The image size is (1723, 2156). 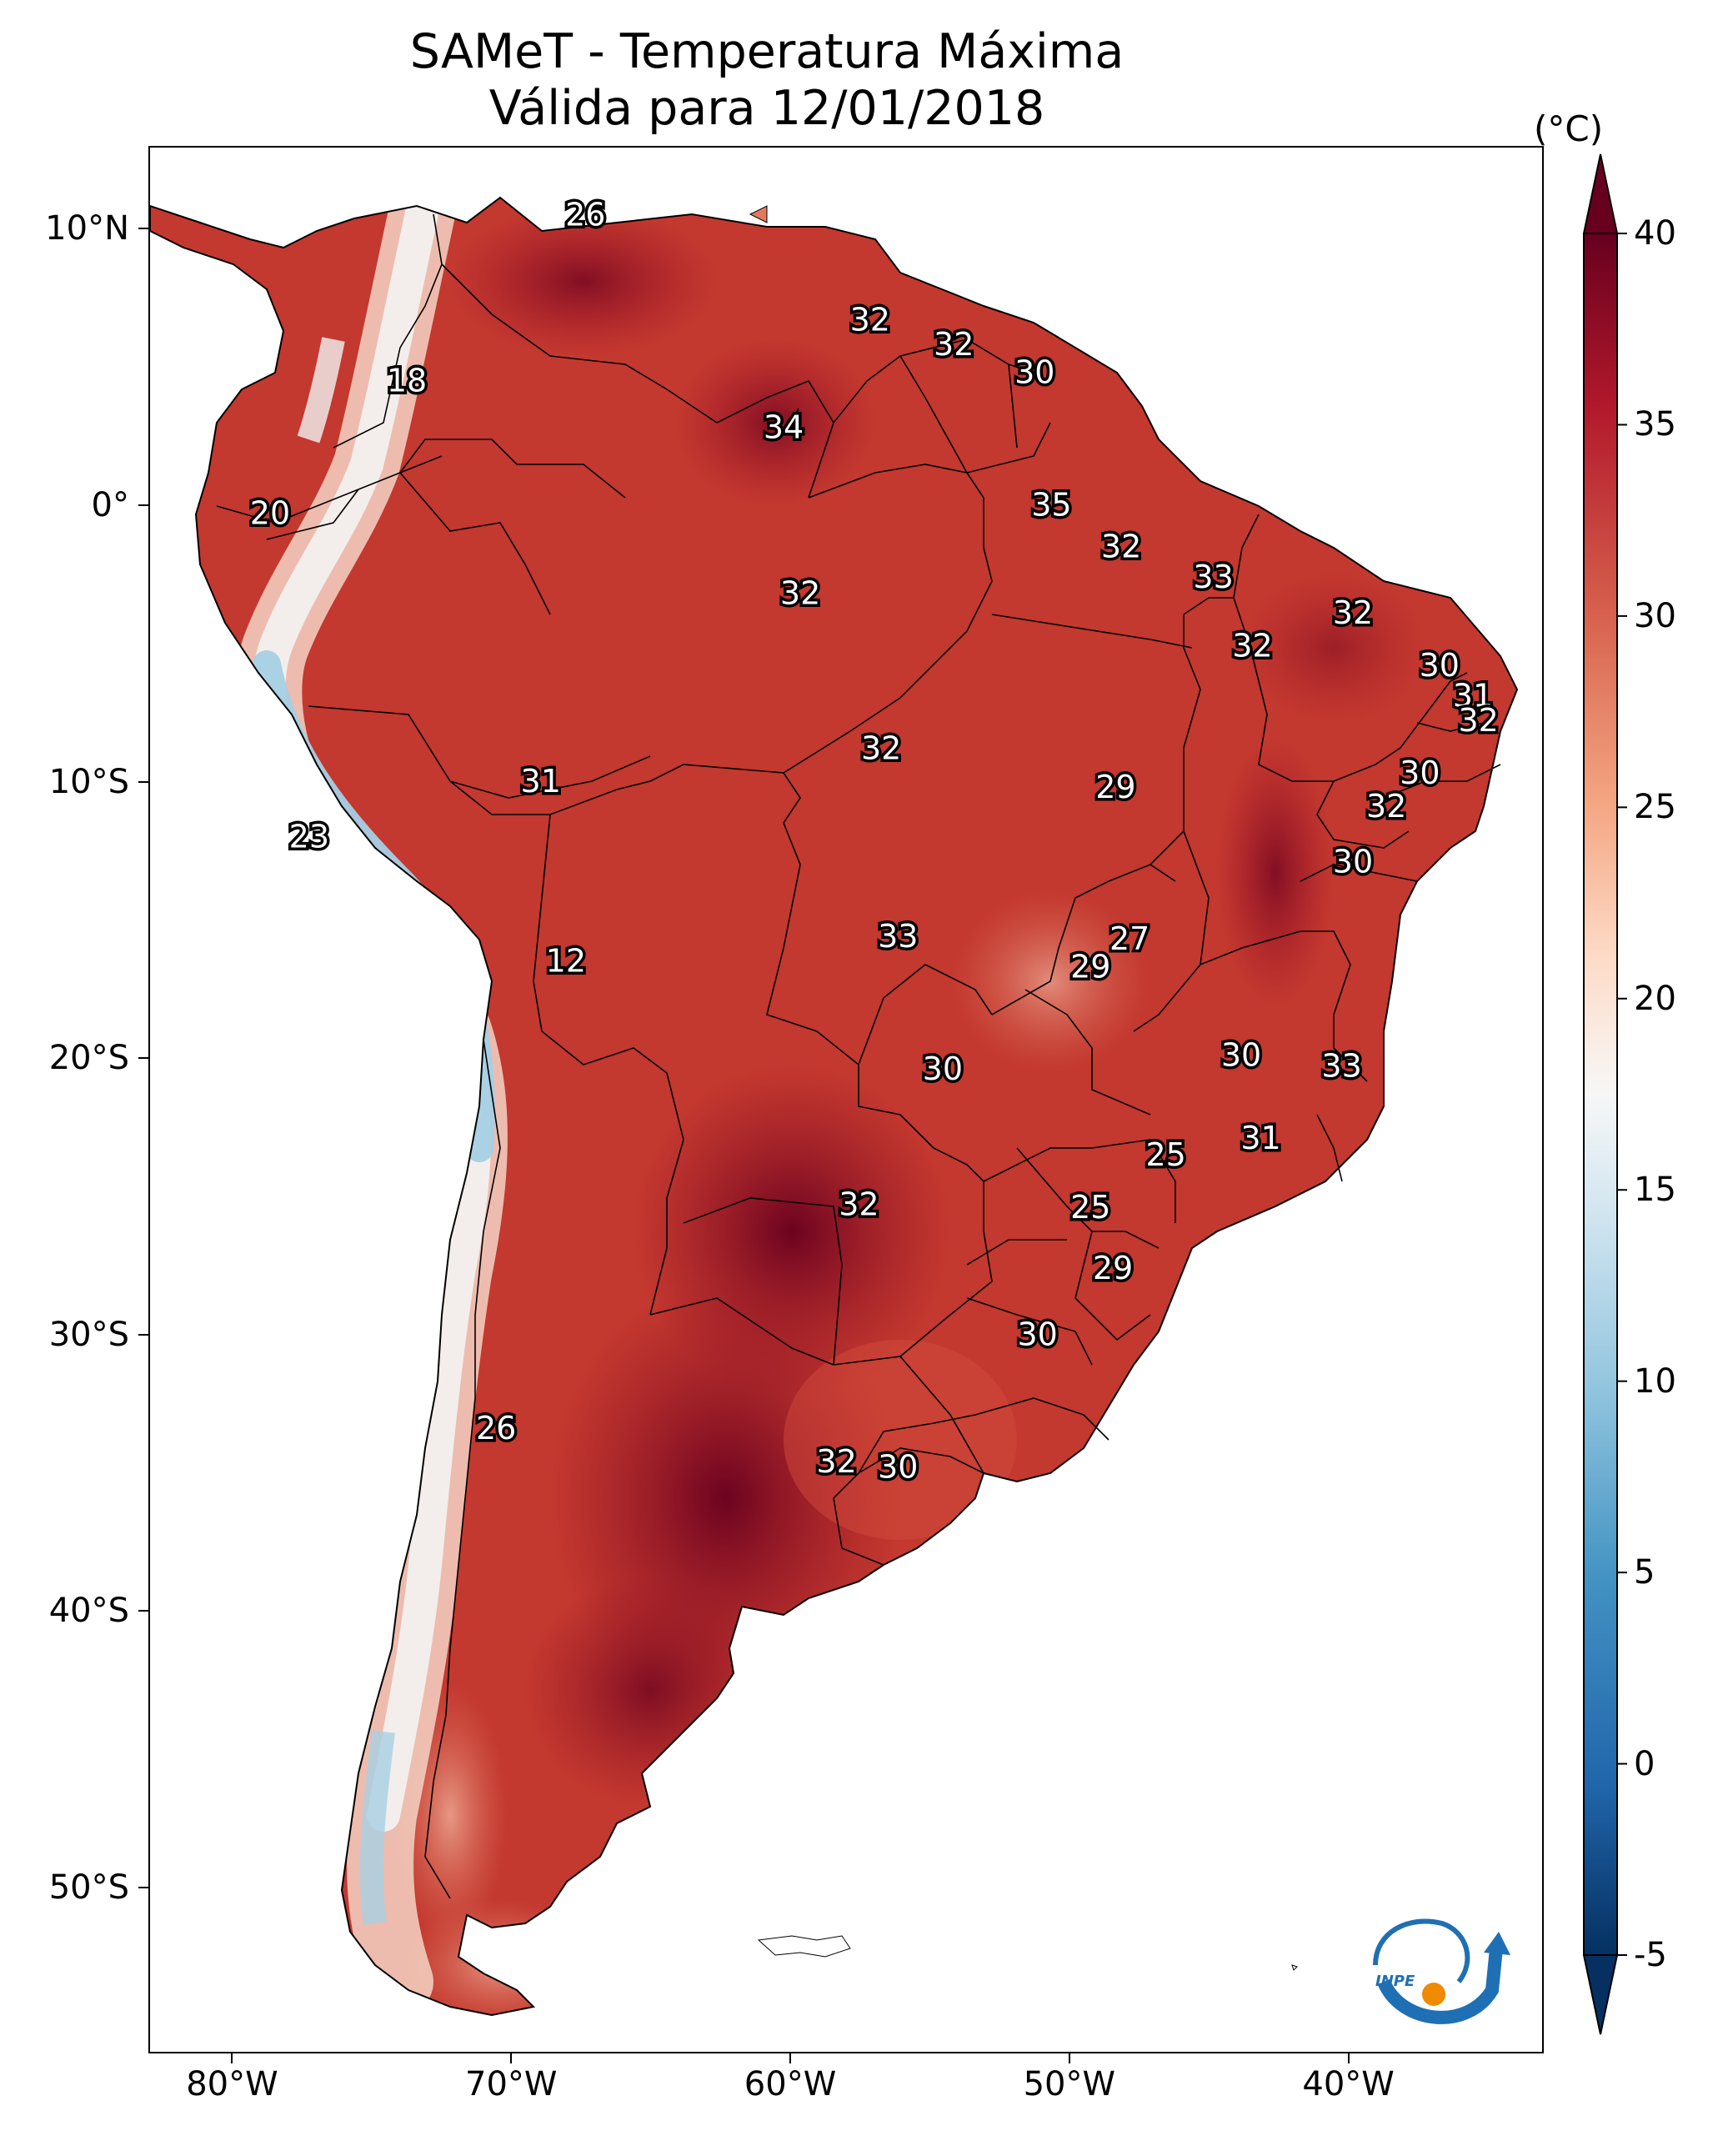 What do you see at coordinates (791, 2084) in the screenshot?
I see `lon-tick-label: 60°W` at bounding box center [791, 2084].